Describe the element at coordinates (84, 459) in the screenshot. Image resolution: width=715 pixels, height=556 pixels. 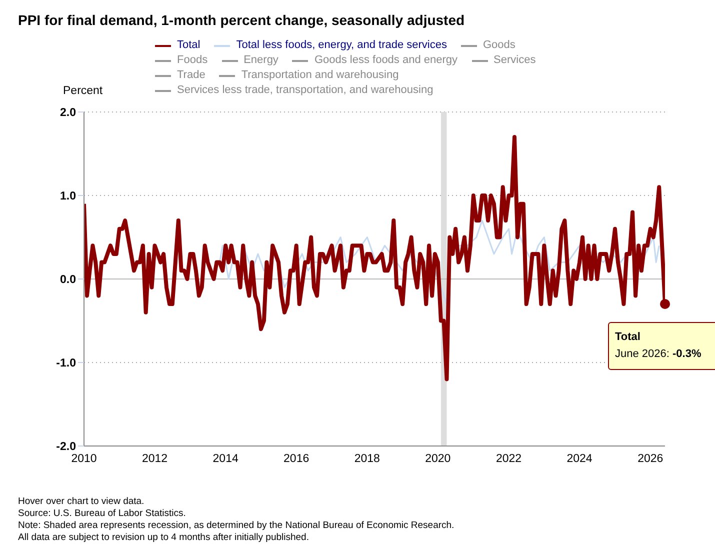
I see `x-tick-label: 2010` at that location.